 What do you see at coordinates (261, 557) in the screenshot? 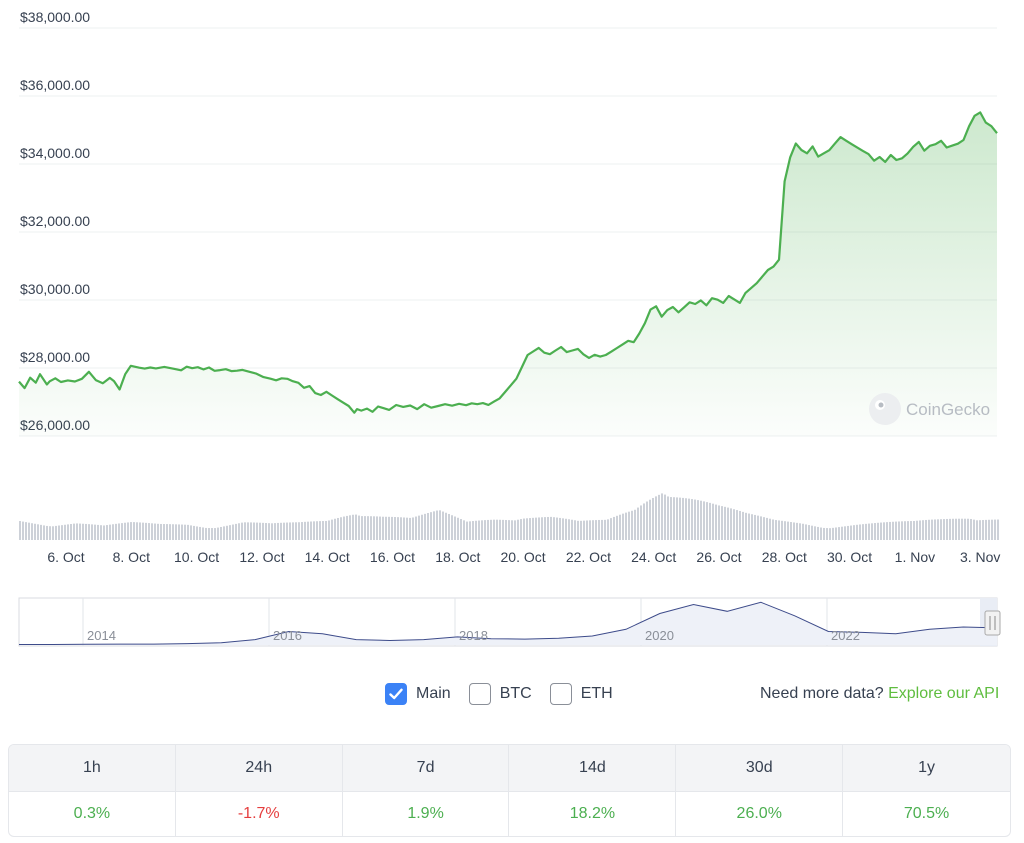
I see `x-tick-label: 12. Oct` at bounding box center [261, 557].